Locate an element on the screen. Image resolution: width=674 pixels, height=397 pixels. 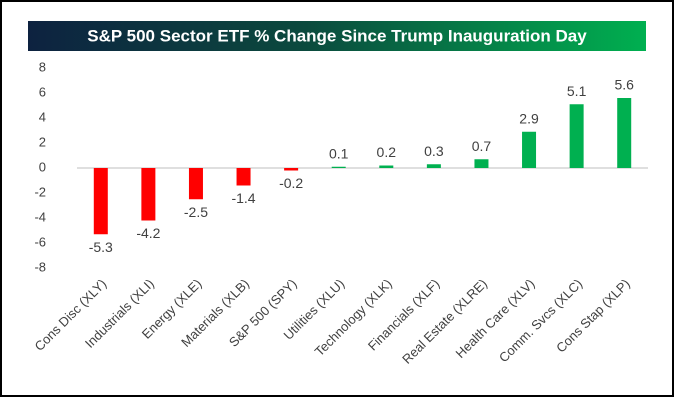
value-label: 5.6 is located at coordinates (624, 85).